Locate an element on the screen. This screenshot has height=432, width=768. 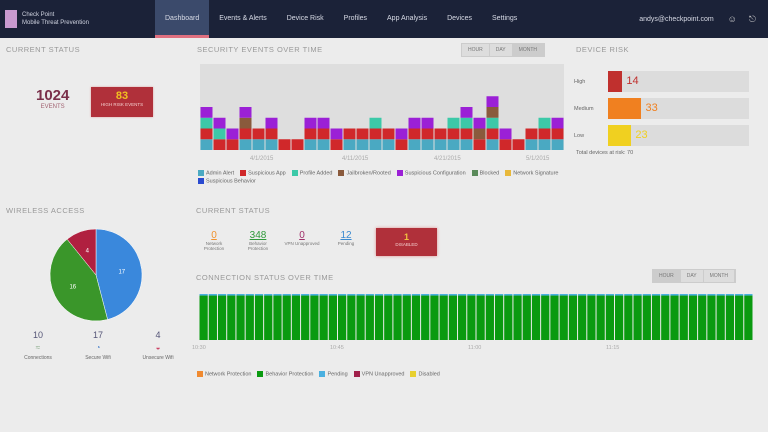
legend-item: Suspicious App is located at coordinates (263, 173).